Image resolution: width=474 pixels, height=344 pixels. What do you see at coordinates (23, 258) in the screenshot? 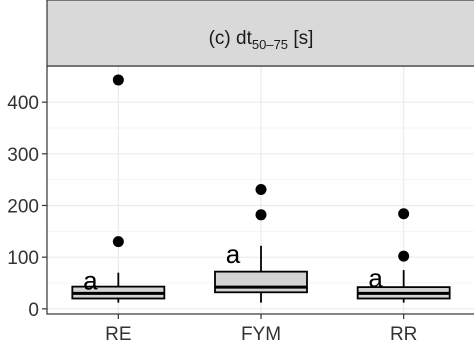
I see `y-tick-label: 100` at bounding box center [23, 258].